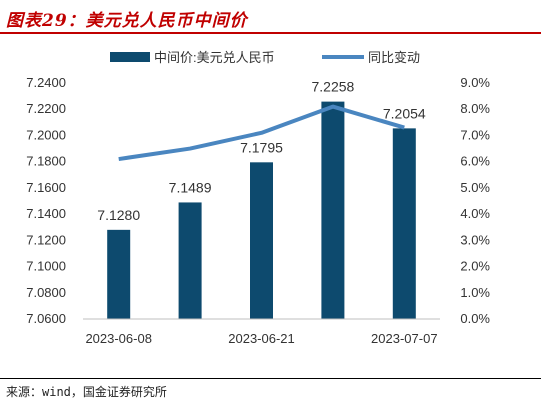 This screenshot has width=541, height=404. I want to click on legend-line-label: 同比变动, so click(394, 57).